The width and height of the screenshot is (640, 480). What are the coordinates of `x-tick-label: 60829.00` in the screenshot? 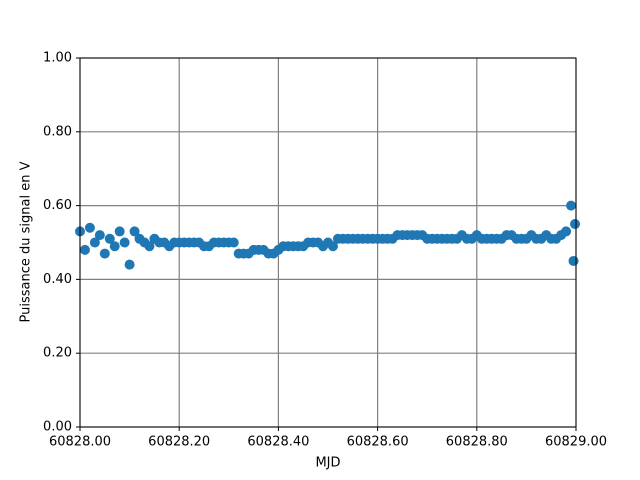 It's located at (576, 442).